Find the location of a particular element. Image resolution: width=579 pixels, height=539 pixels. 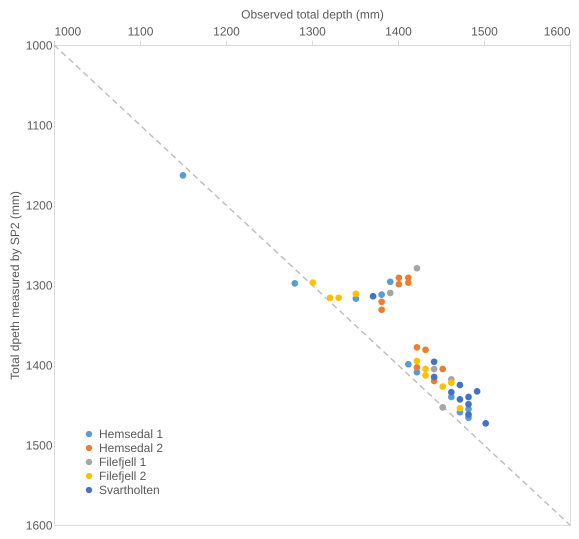

legend-label: Hemsedal 1 is located at coordinates (131, 434).